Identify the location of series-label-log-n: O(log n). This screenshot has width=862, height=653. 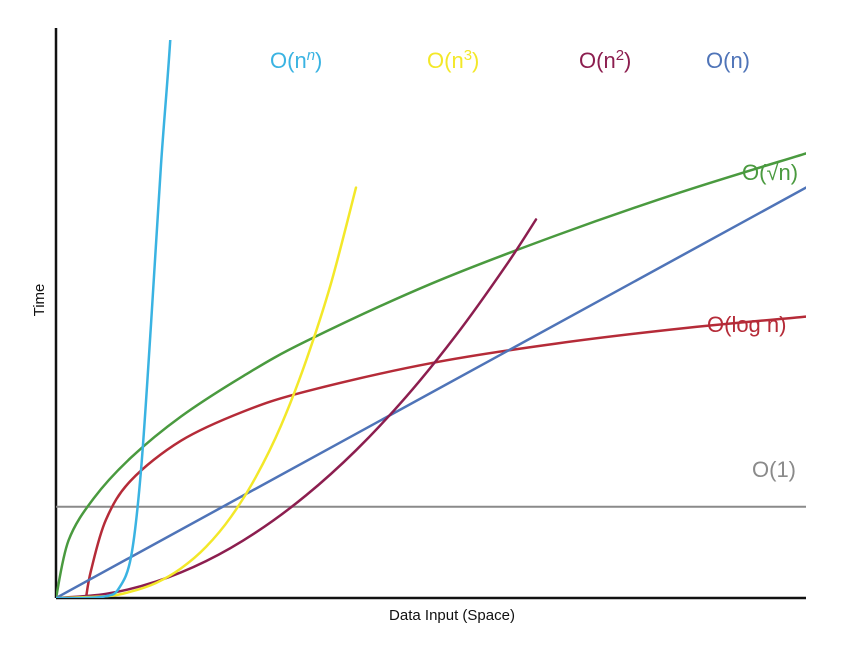
(746, 324).